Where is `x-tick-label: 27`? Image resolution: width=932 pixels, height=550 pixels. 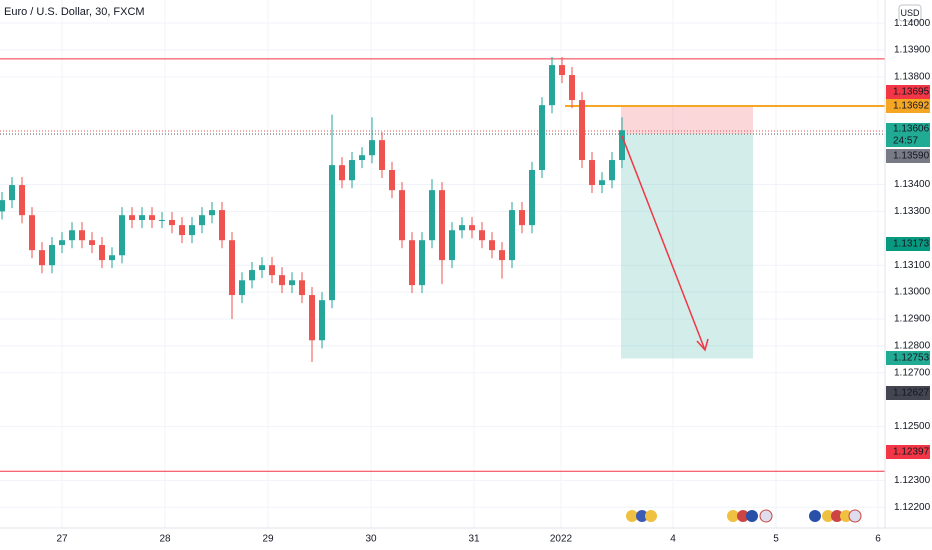
x-tick-label: 27 is located at coordinates (62, 539).